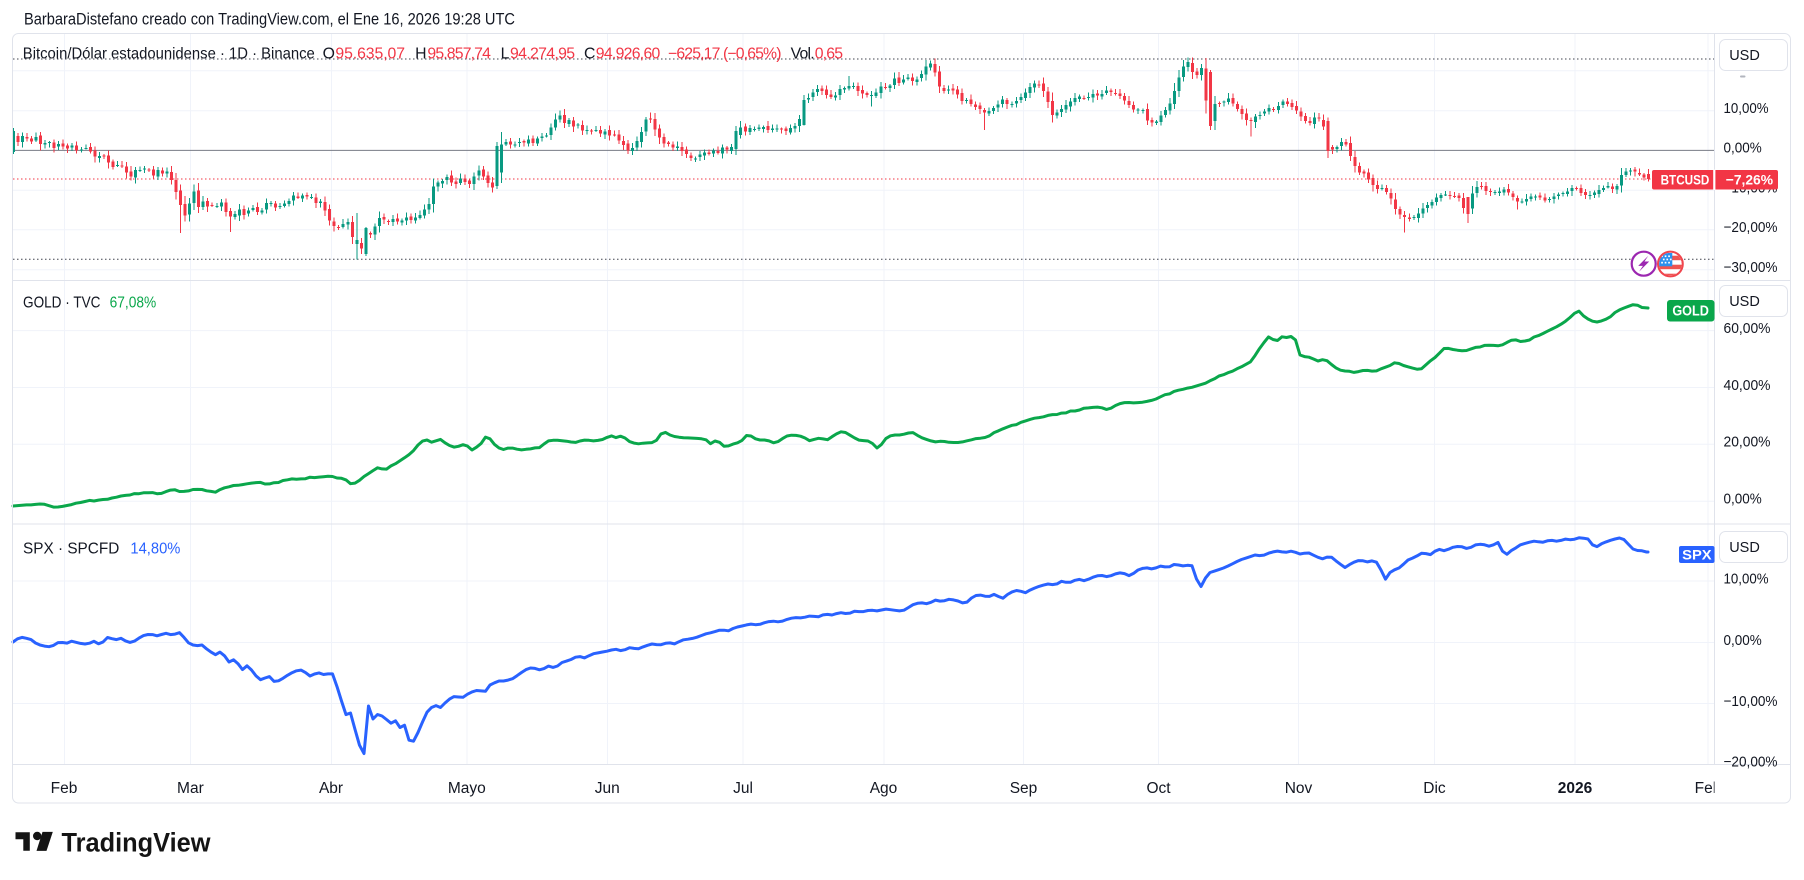 The width and height of the screenshot is (1804, 880). What do you see at coordinates (743, 788) in the screenshot?
I see `svg-text: Jul` at bounding box center [743, 788].